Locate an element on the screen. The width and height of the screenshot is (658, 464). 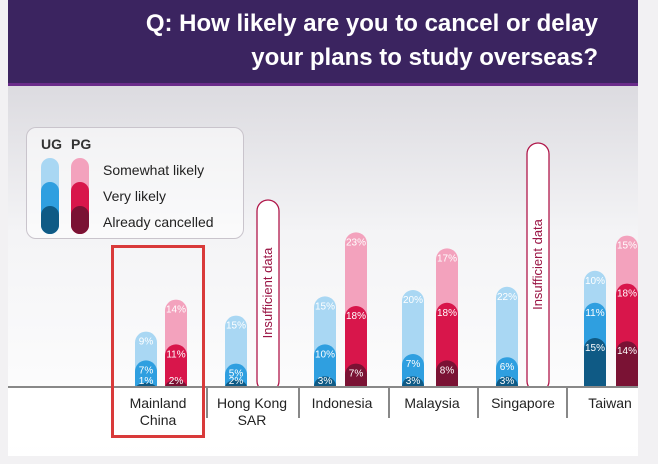
ug-value-label: 11% is located at coordinates (594, 313).